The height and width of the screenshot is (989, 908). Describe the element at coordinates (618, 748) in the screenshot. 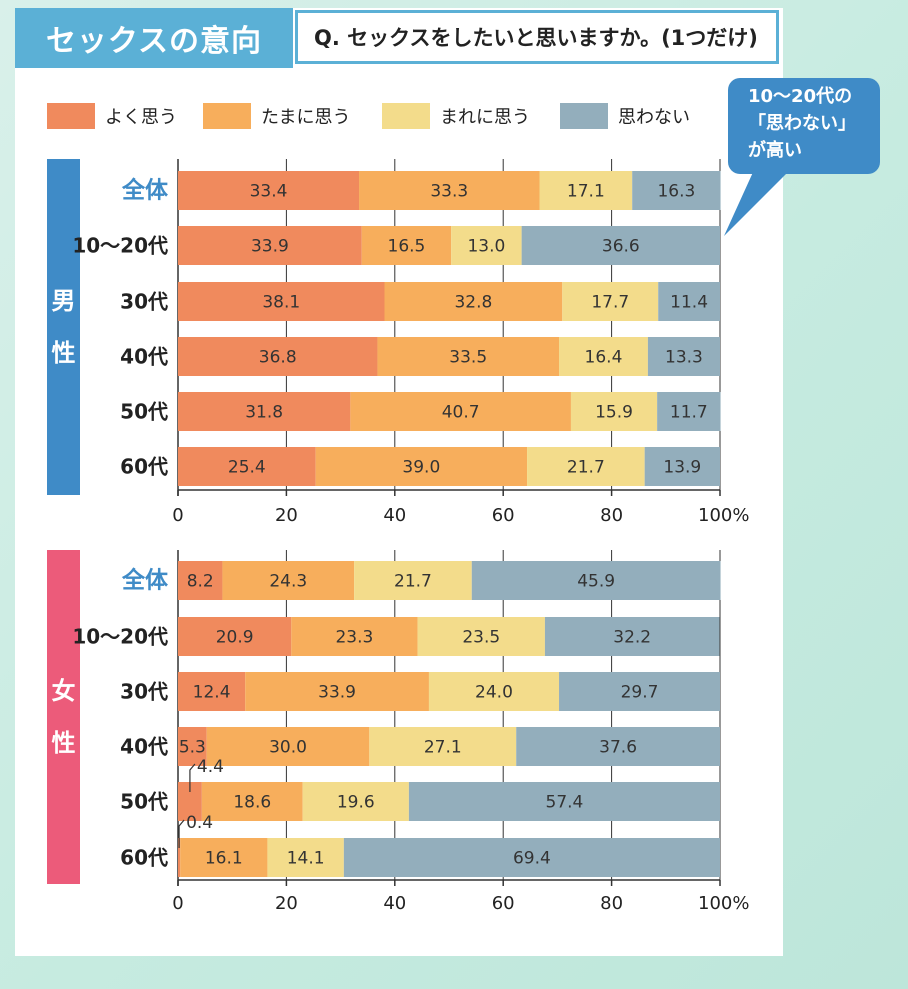

I see `data-label: 37.6` at that location.